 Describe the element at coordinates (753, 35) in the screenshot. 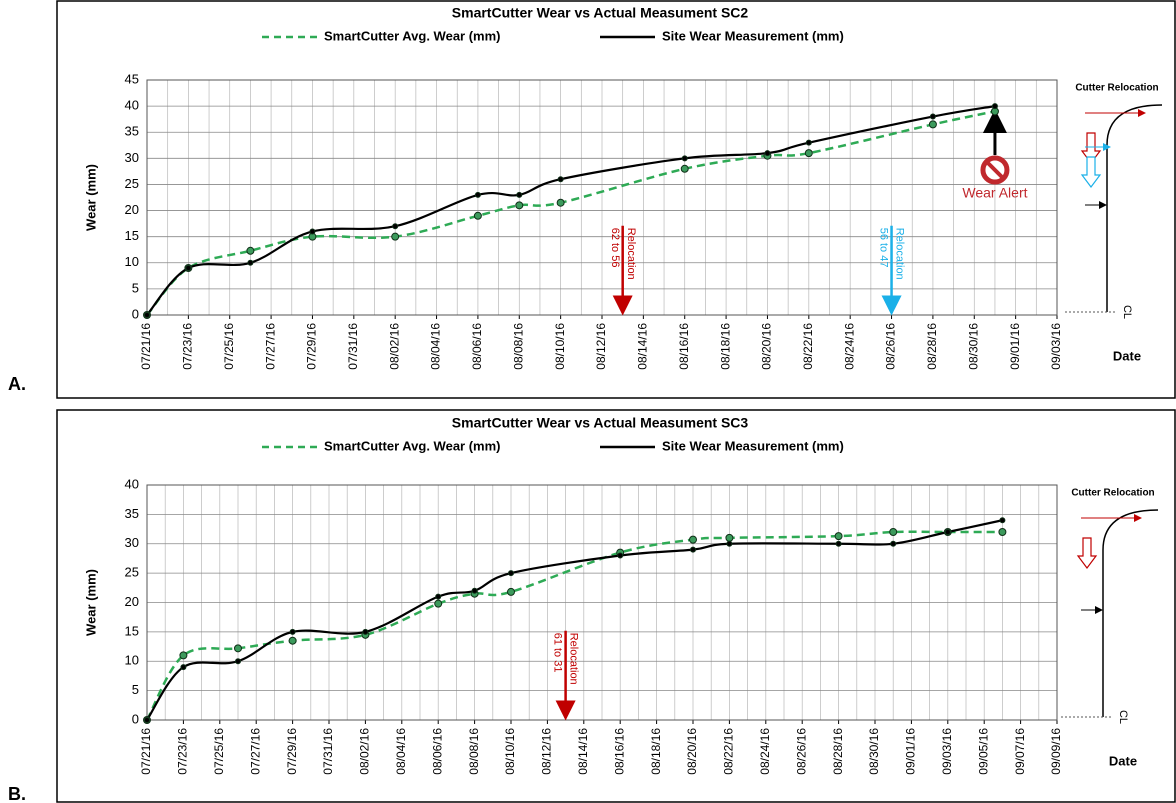

I see `legend-label: Site Wear Measurement (mm)` at that location.